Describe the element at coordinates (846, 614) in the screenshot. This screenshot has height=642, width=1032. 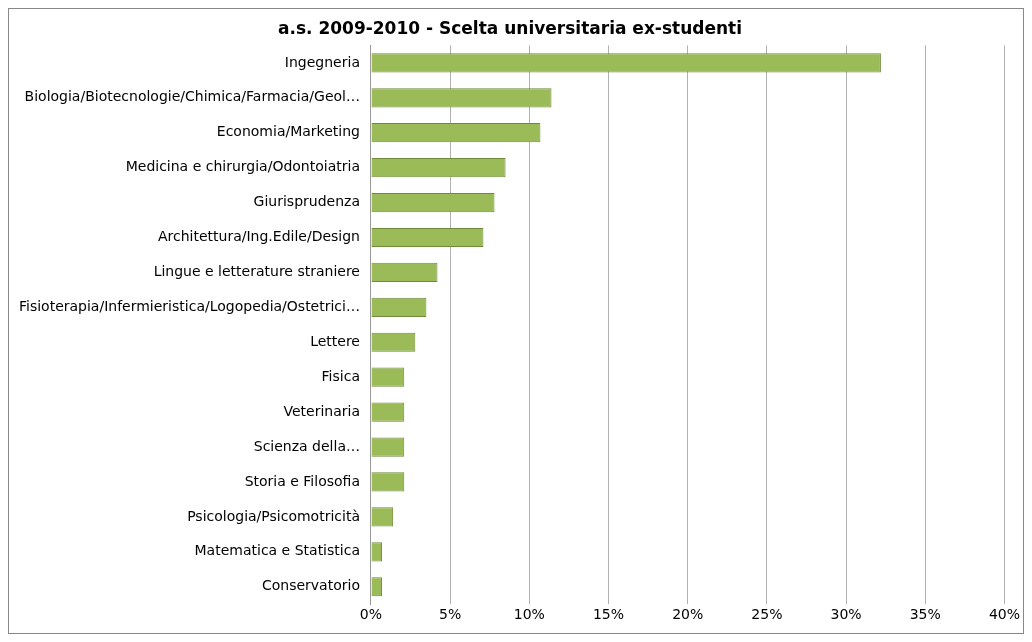
I see `x-tick-label: 30%` at that location.